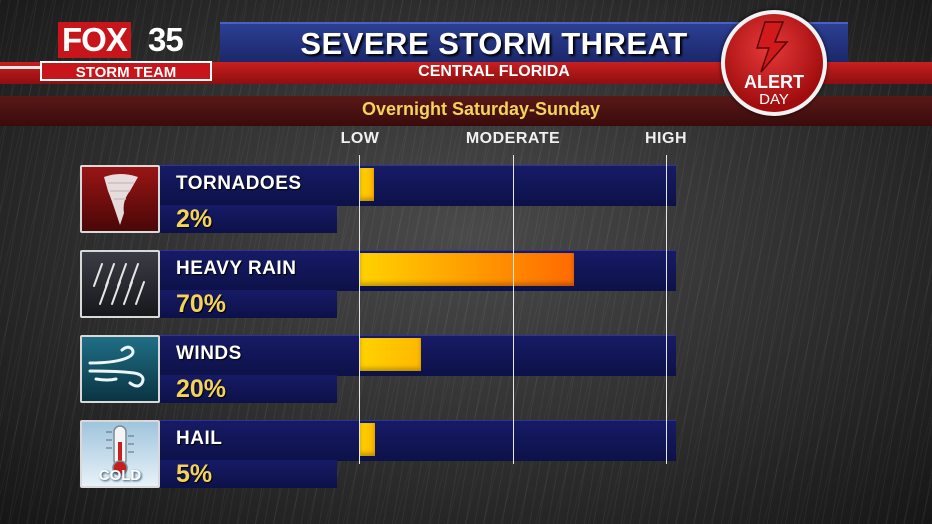 The height and width of the screenshot is (524, 932). Describe the element at coordinates (194, 219) in the screenshot. I see `percent-label: 2%` at that location.